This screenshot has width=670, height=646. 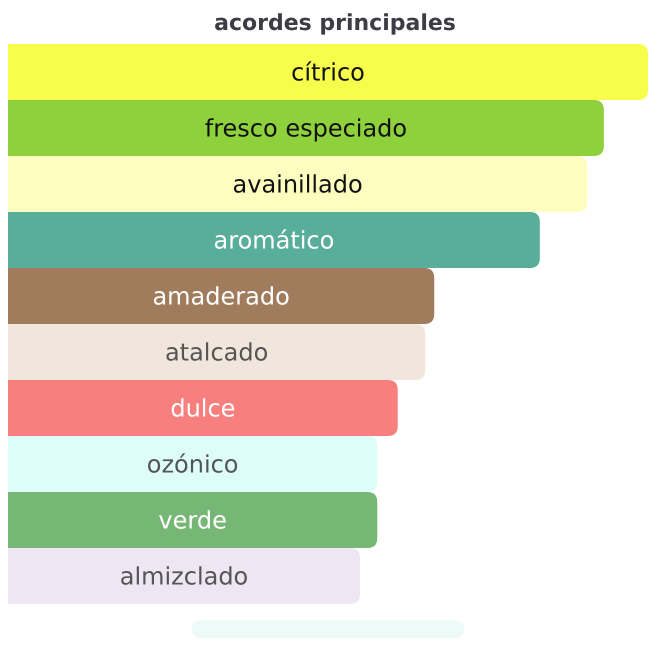 I want to click on y-tick-label: verde, so click(x=192, y=520).